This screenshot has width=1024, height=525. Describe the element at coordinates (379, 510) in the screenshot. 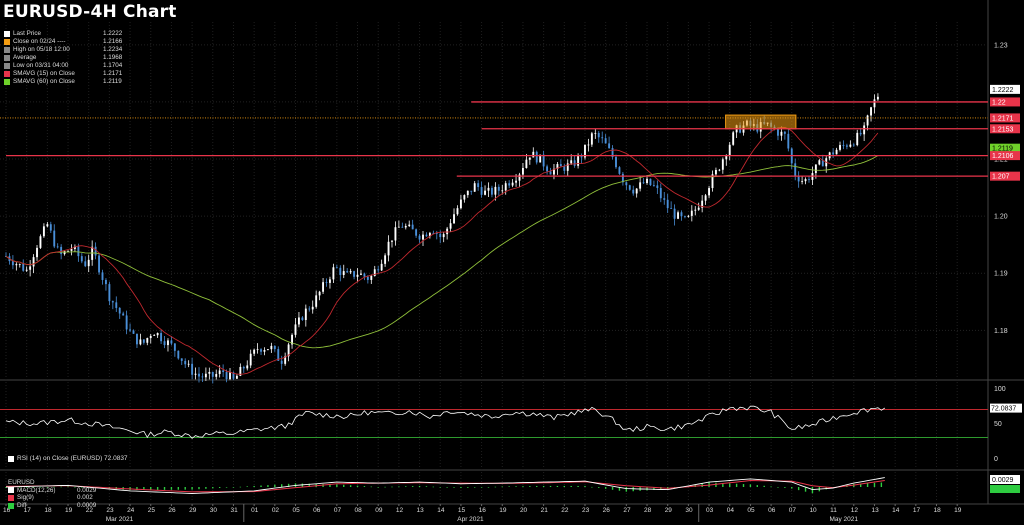

I see `x-day-label: 09` at that location.